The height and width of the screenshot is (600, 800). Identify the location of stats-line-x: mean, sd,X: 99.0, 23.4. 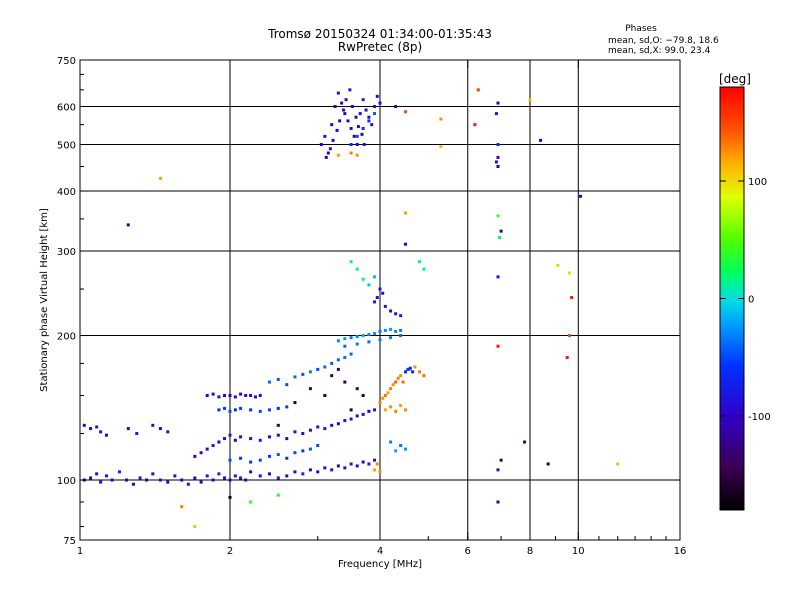
(659, 51).